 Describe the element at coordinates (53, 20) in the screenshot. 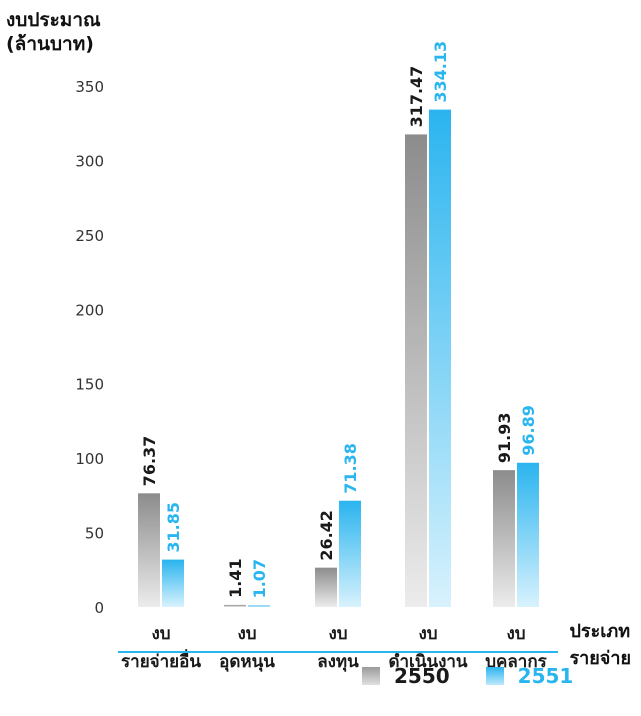

I see `y-axis-title-line1: งบประมาณ` at that location.